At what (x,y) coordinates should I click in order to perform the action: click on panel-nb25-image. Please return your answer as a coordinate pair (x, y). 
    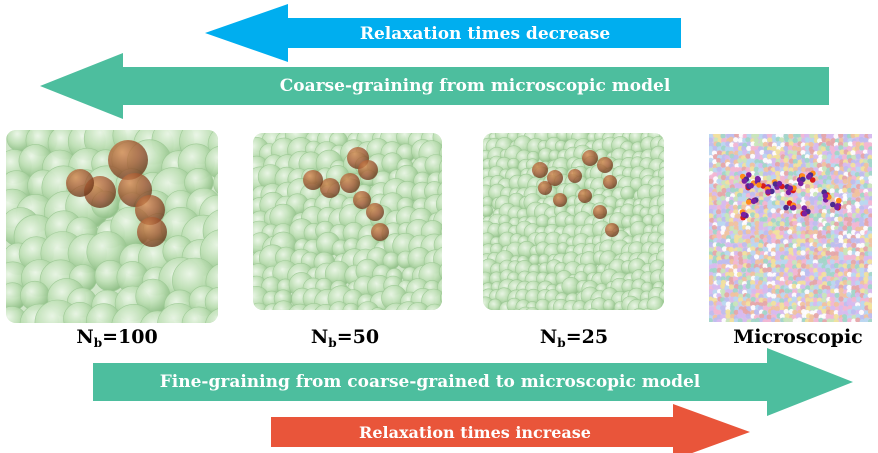
    Looking at the image, I should click on (573, 221).